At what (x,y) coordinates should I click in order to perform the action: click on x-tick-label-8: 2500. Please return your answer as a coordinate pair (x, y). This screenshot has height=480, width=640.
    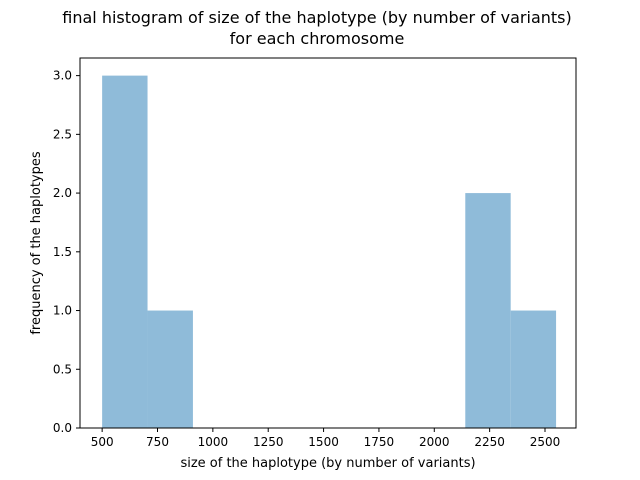
    Looking at the image, I should click on (545, 442).